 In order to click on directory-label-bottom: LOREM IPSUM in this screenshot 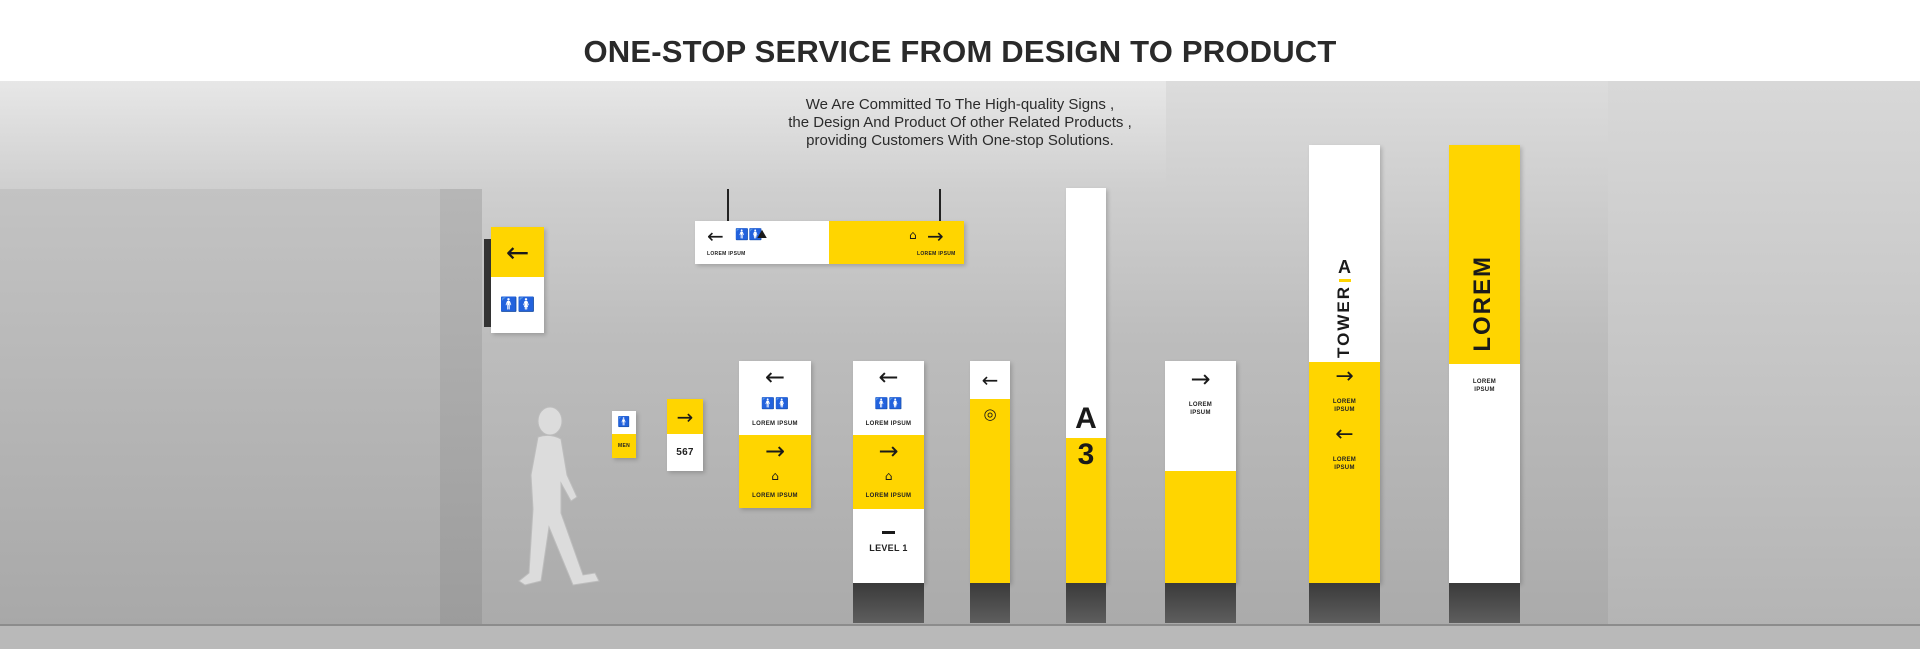, I will do `click(775, 496)`.